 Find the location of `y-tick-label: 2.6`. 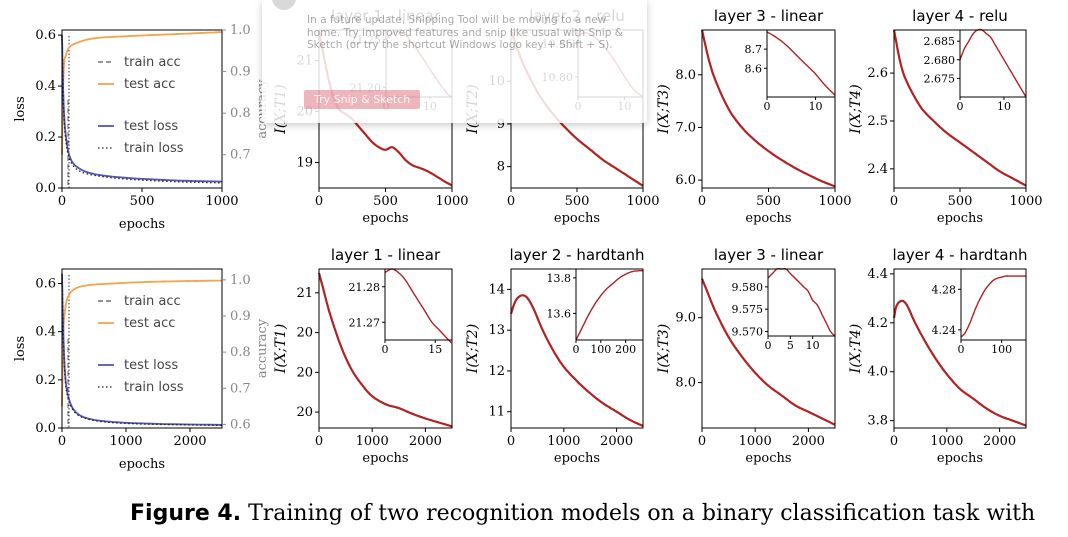

y-tick-label: 2.6 is located at coordinates (877, 73).